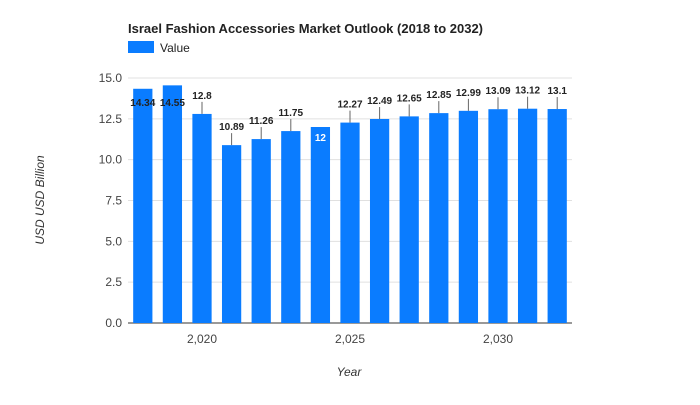  I want to click on data-label: 12.65, so click(409, 98).